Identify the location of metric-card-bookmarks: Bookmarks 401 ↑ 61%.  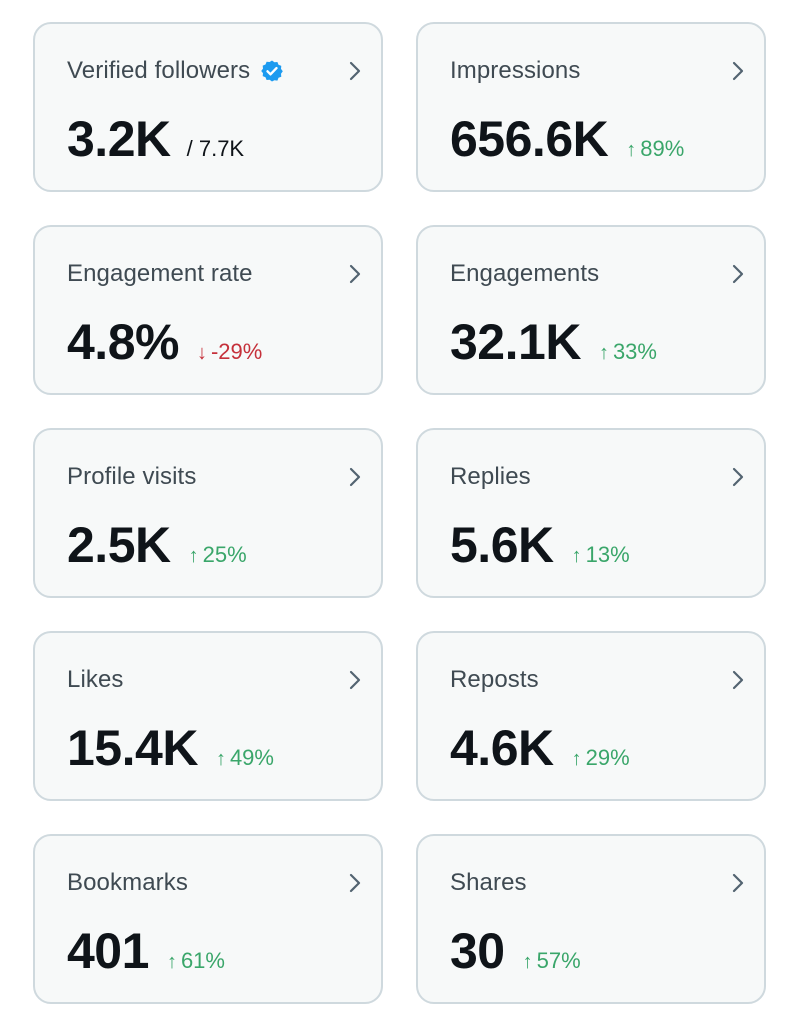
(208, 919).